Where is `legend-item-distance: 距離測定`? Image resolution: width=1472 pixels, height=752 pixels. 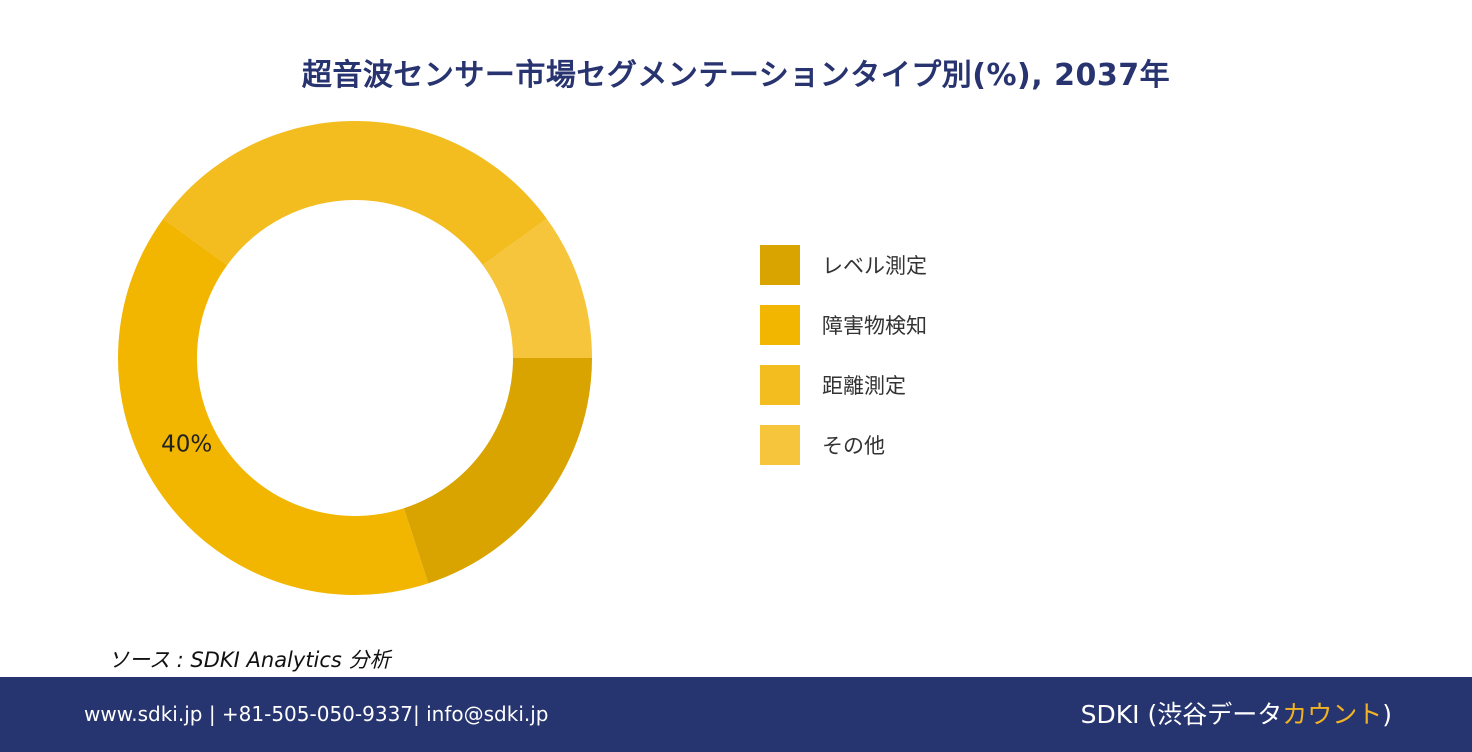
legend-item-distance: 距離測定 is located at coordinates (843, 385).